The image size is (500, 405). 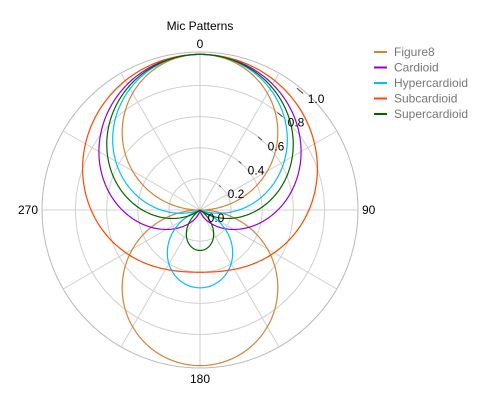 I want to click on angular-tick-label: 90, so click(x=369, y=210).